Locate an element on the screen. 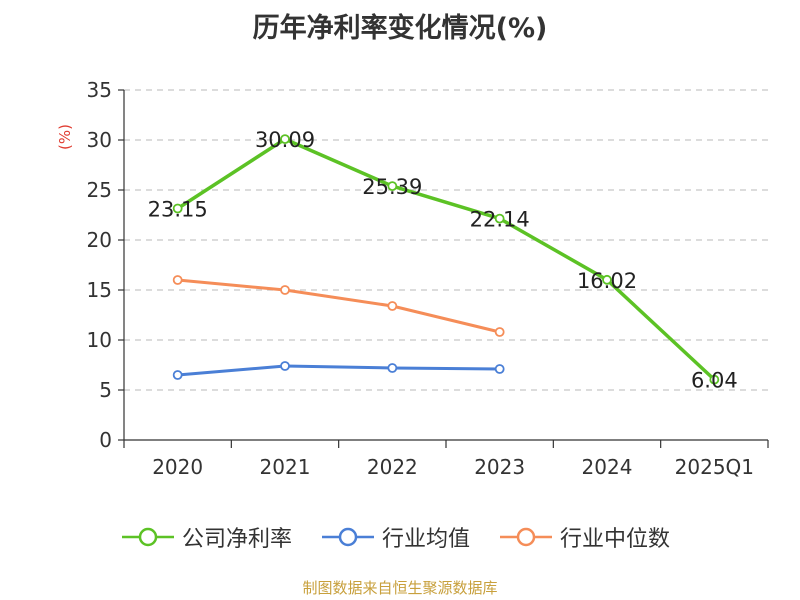 This screenshot has height=600, width=800. x-tick-label: 2023 is located at coordinates (499, 467).